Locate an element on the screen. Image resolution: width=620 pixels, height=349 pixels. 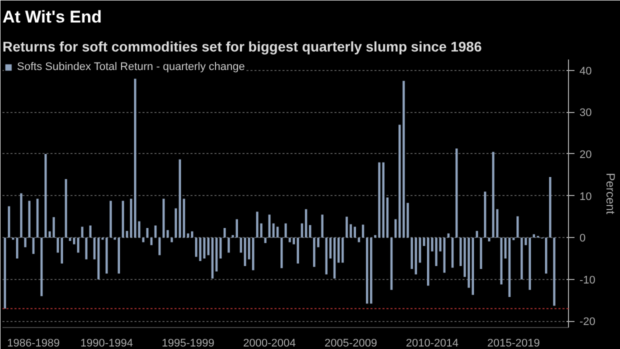
x-tick-label: 2015-2019 is located at coordinates (513, 343).